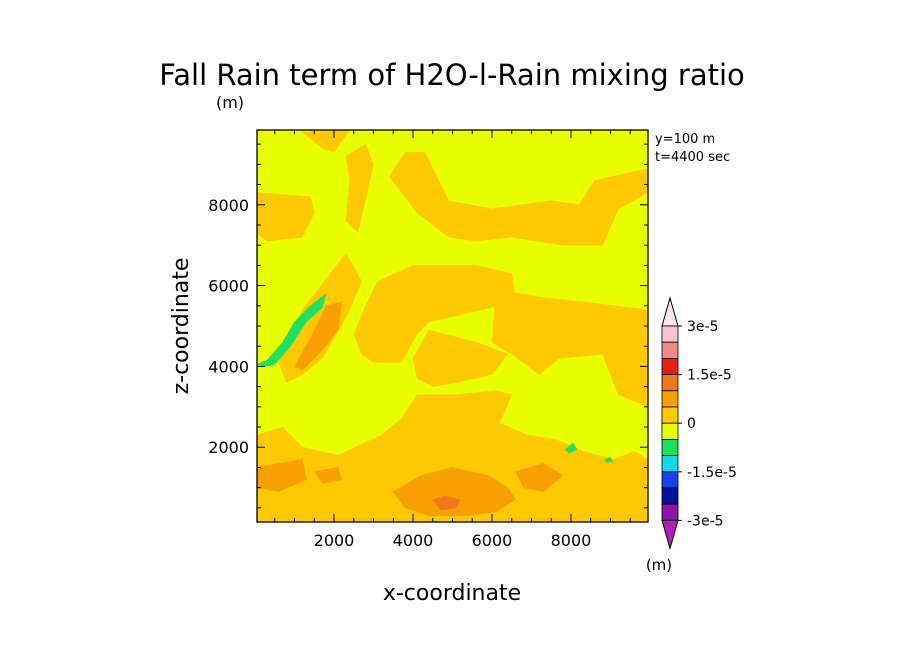  I want to click on x-axis-label: x-coordinate, so click(452, 593).